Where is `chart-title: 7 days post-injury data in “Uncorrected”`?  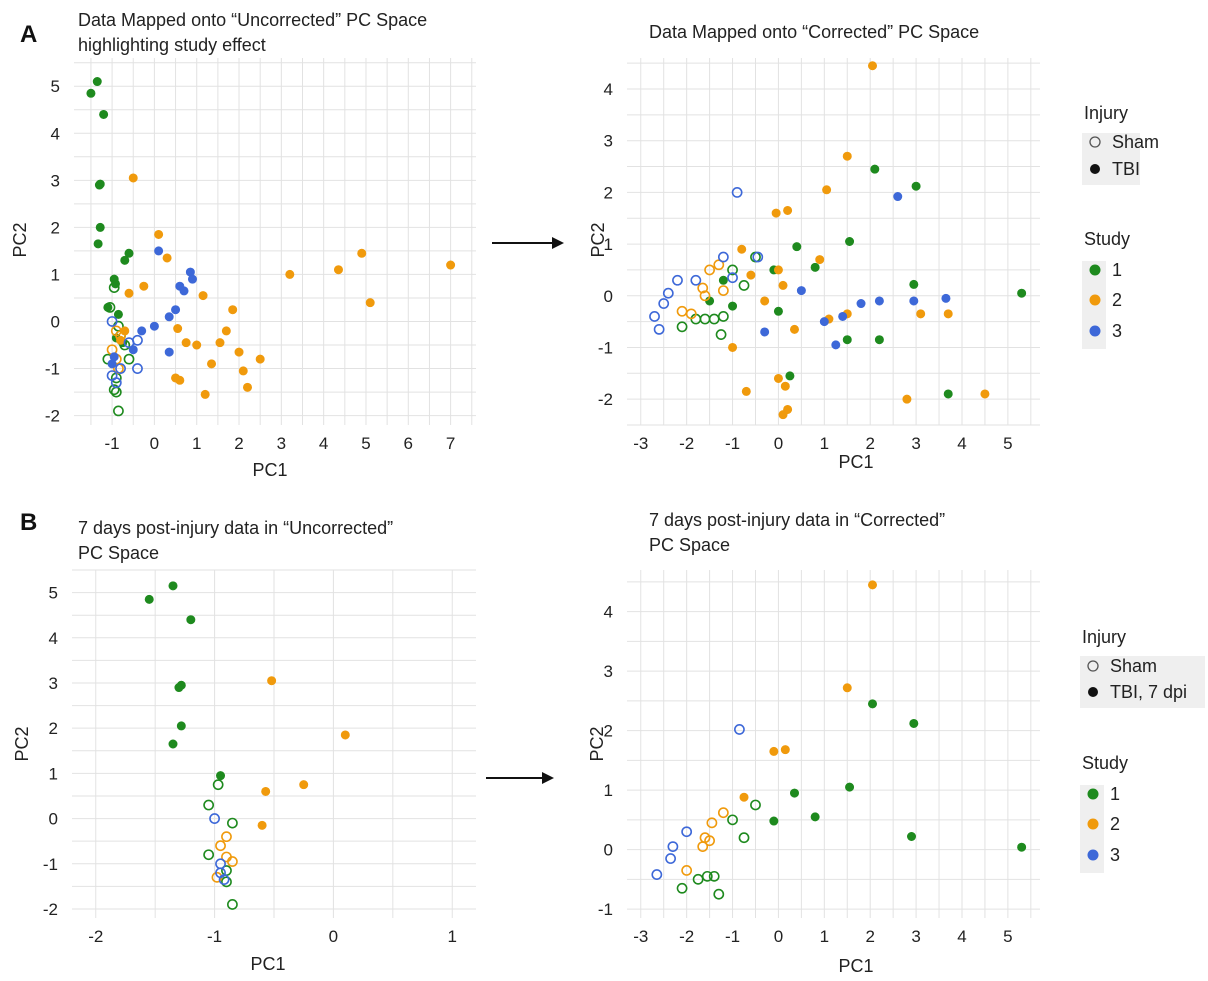 chart-title: 7 days post-injury data in “Uncorrected” is located at coordinates (235, 528).